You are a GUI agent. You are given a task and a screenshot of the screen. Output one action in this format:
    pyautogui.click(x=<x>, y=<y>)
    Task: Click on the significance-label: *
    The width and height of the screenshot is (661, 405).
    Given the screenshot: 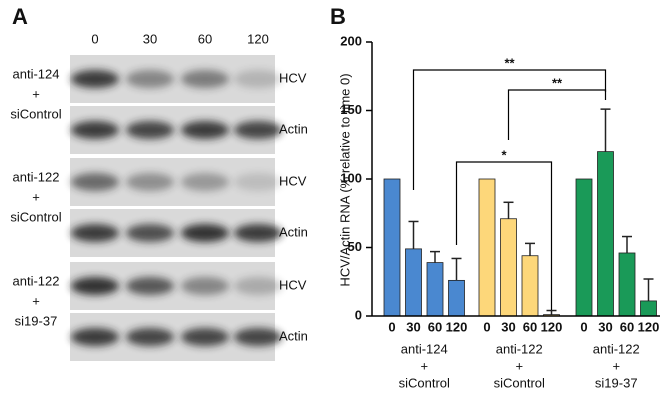 What is the action you would take?
    pyautogui.click(x=504, y=154)
    